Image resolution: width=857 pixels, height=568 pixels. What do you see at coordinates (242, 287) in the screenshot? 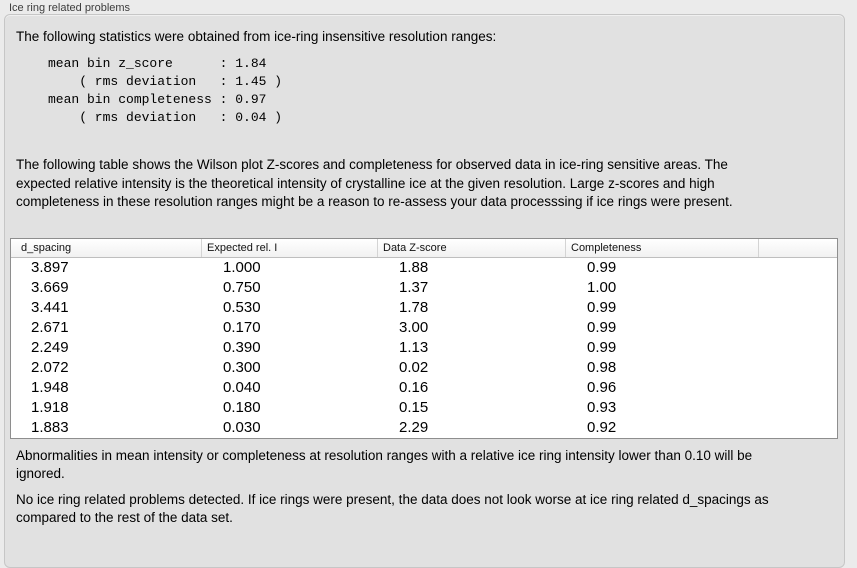
I see `table-cell: 0.750` at bounding box center [242, 287].